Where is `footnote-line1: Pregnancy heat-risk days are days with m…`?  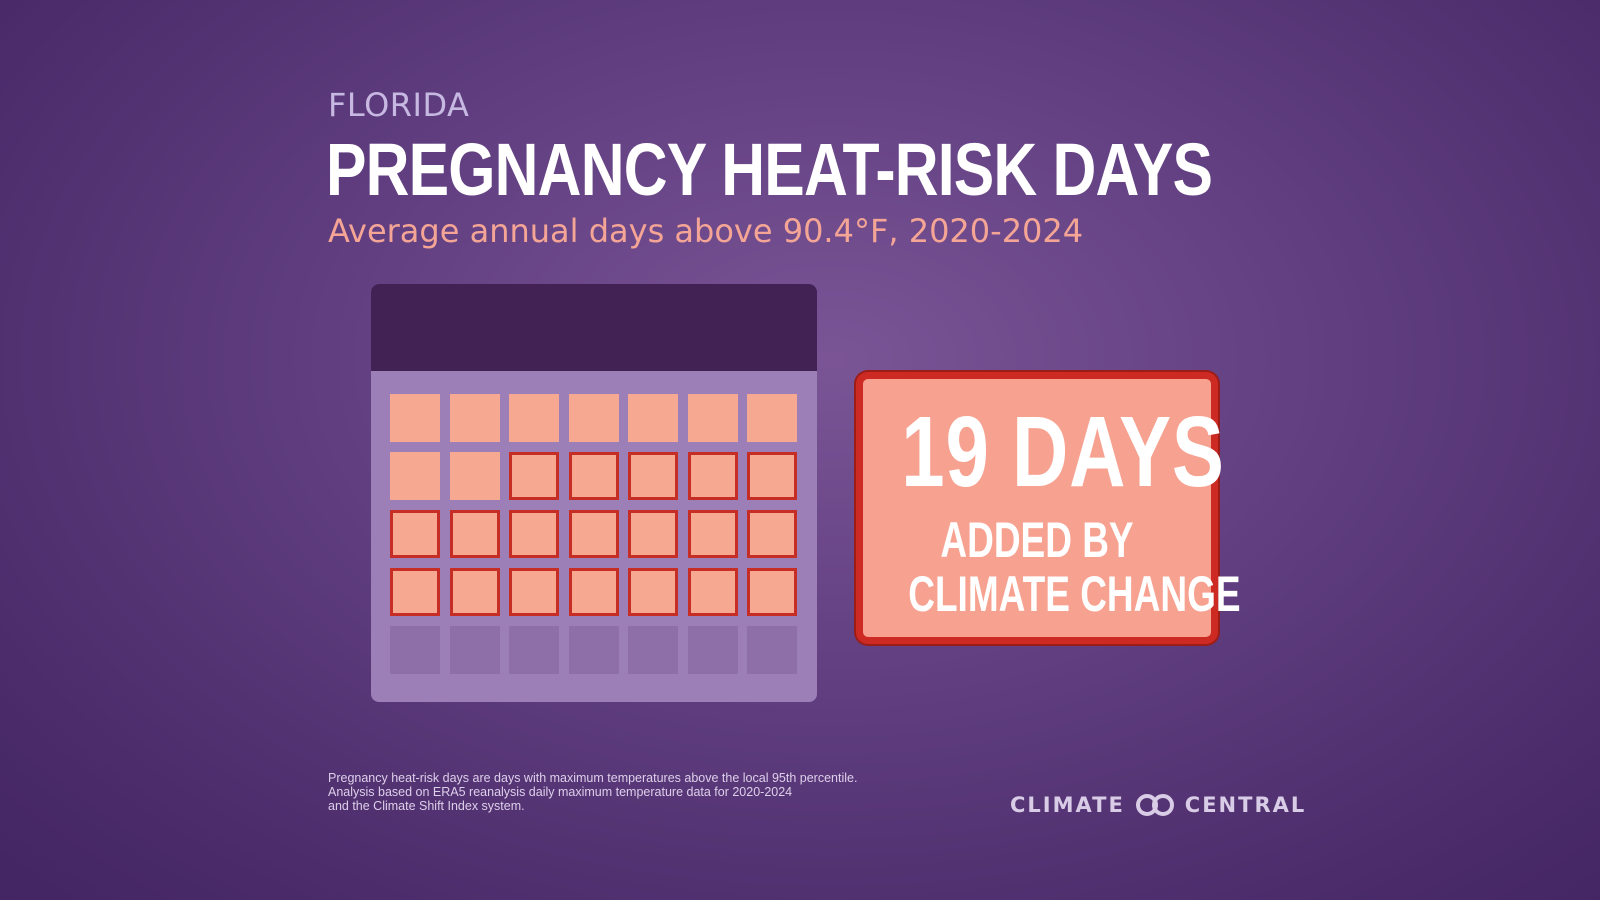 footnote-line1: Pregnancy heat-risk days are days with m… is located at coordinates (593, 778).